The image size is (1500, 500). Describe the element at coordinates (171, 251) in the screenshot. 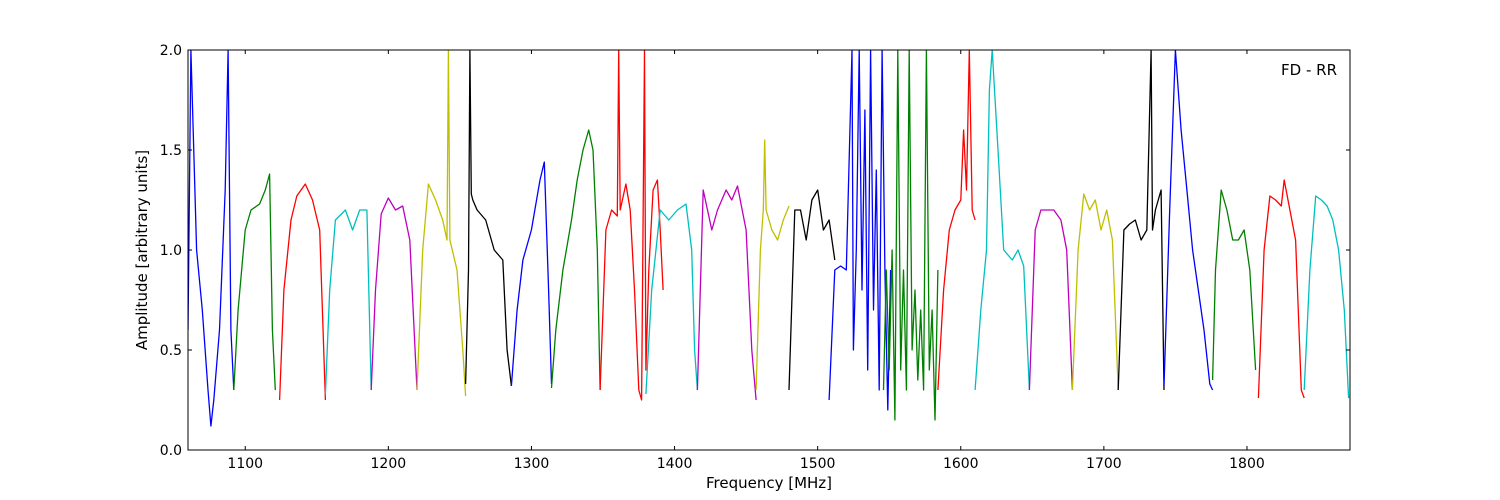

I see `y-tick-label: 1.0` at that location.